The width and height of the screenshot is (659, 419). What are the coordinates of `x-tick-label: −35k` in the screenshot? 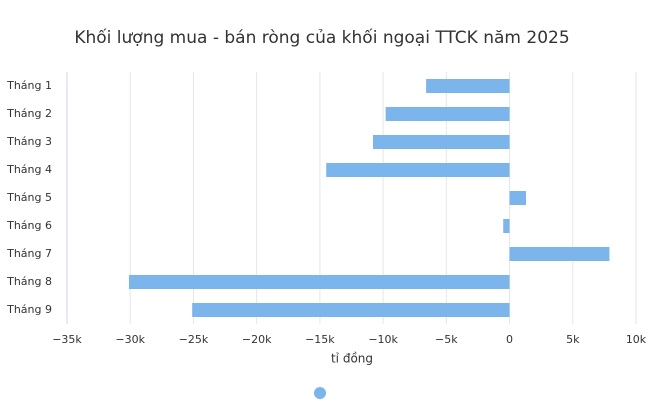 It's located at (67, 339).